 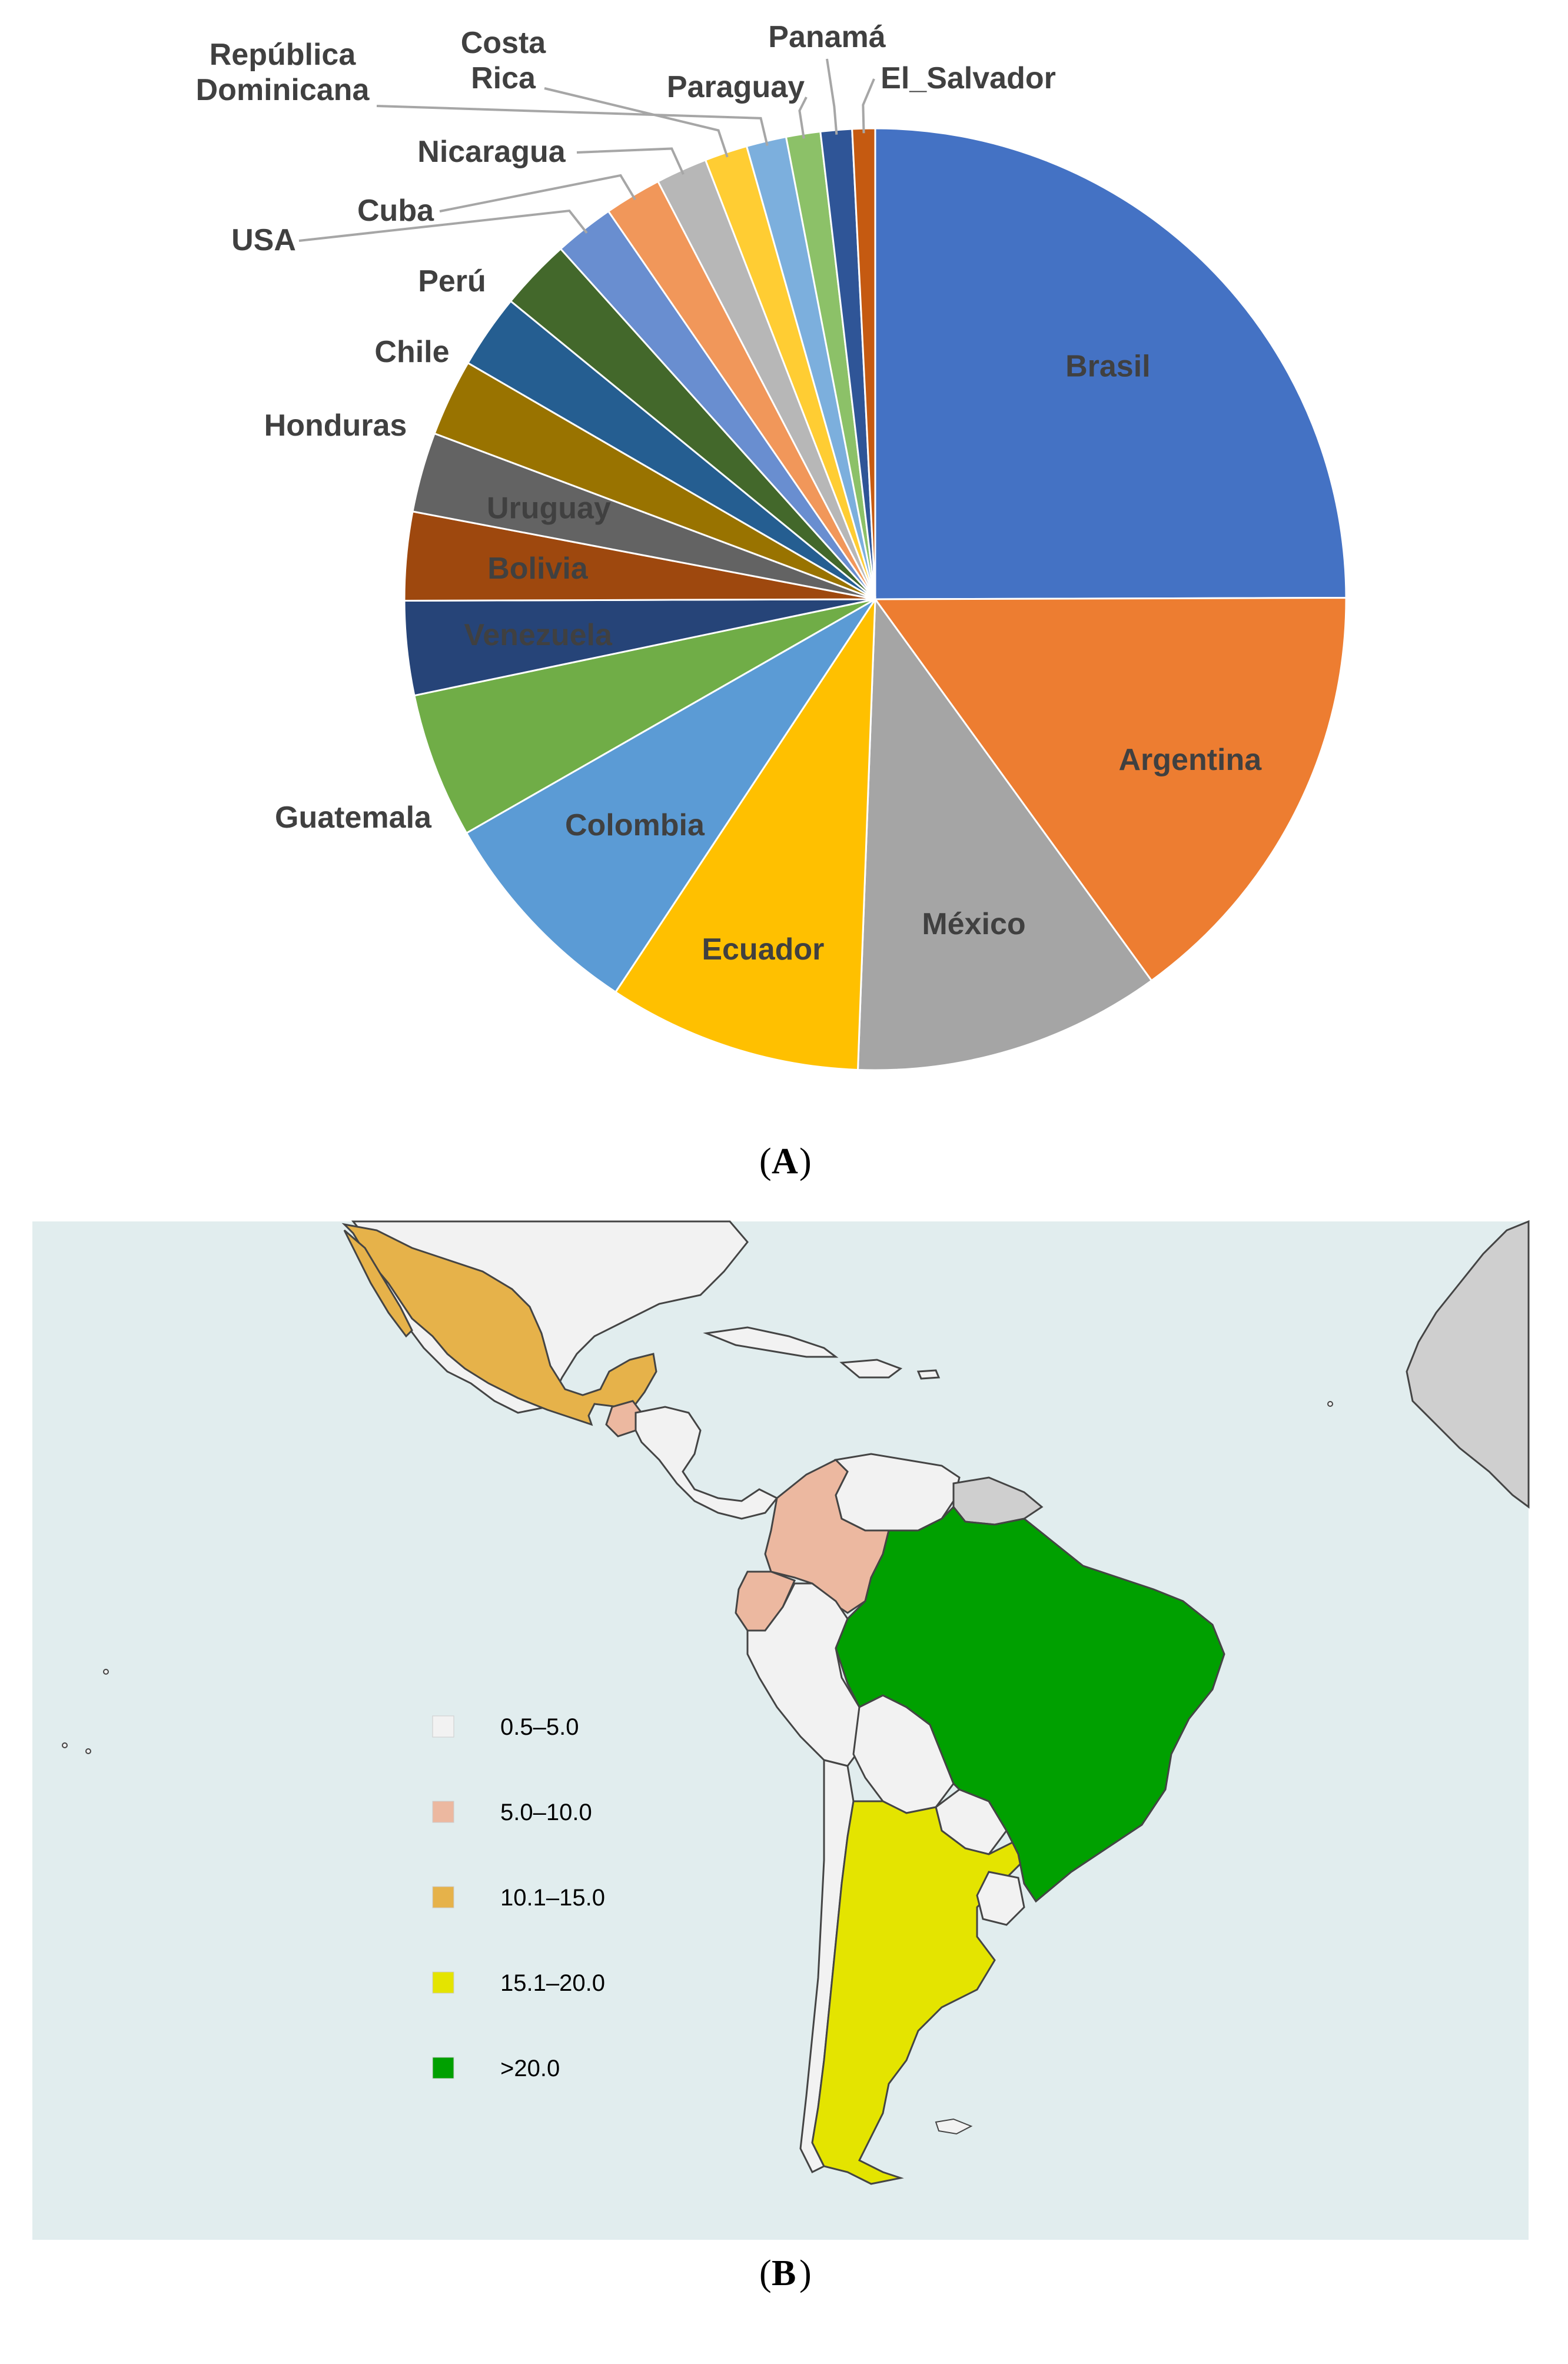 What do you see at coordinates (784, 2273) in the screenshot?
I see `panel-b-label: B` at bounding box center [784, 2273].